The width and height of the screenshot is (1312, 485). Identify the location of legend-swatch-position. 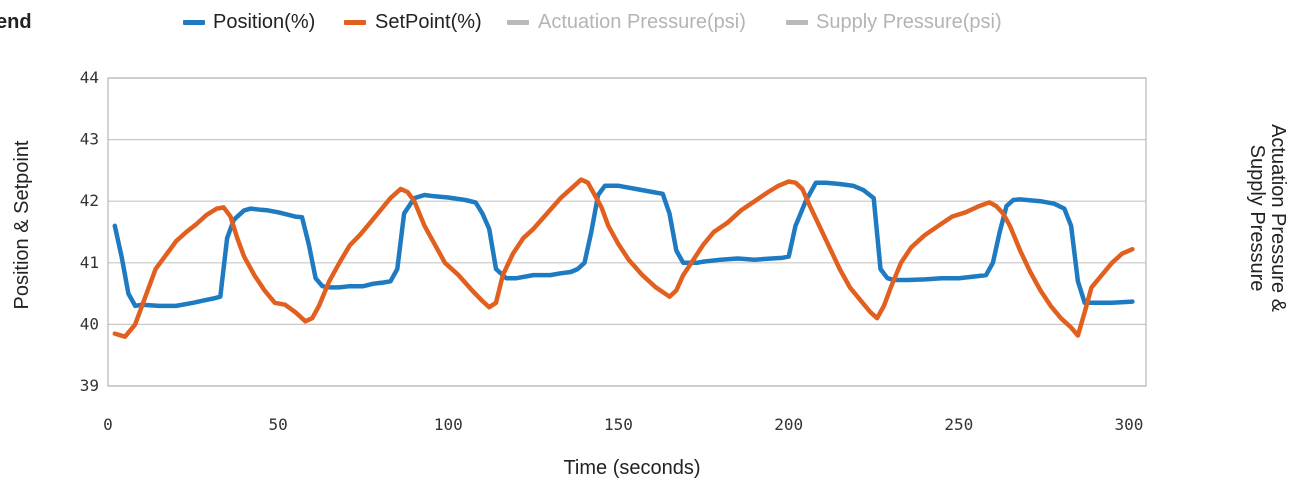
(194, 22).